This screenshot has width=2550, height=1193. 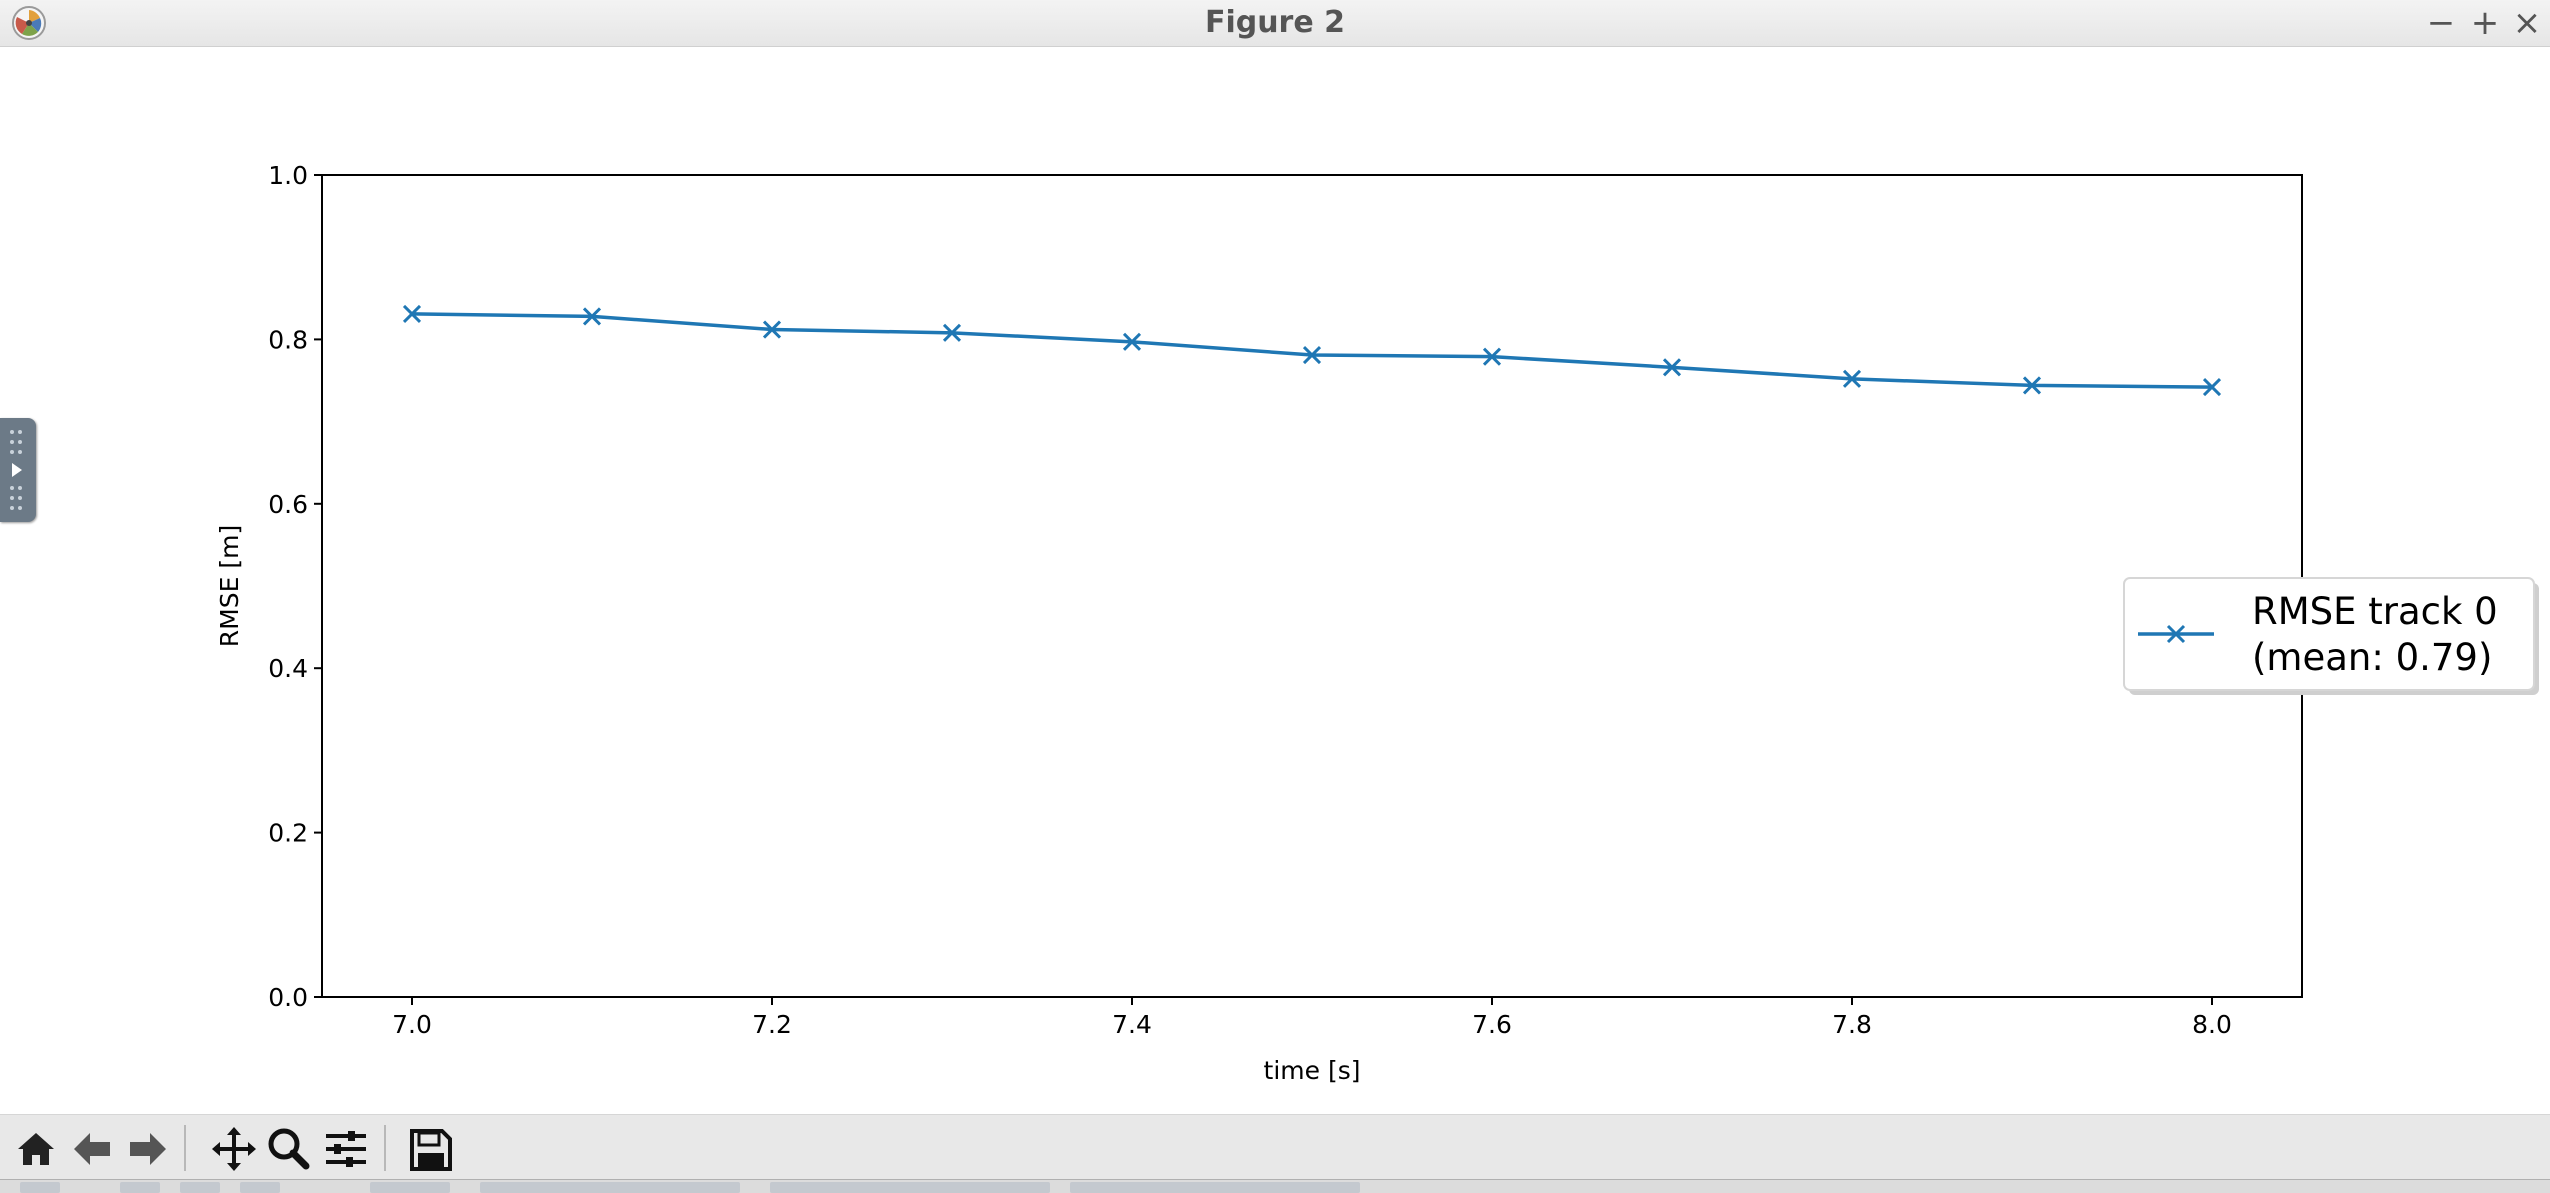 I want to click on legend-marker, so click(x=2176, y=634).